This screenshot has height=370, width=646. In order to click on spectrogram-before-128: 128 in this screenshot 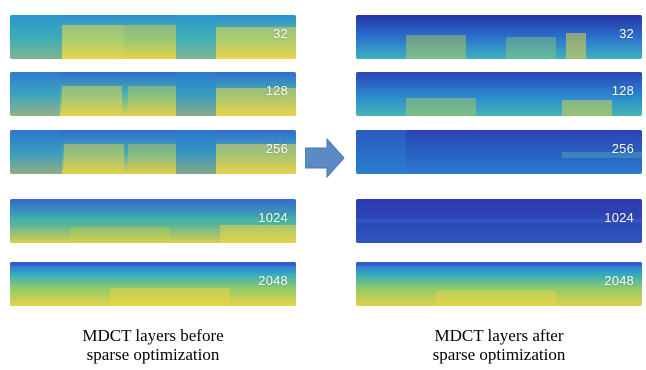, I will do `click(153, 94)`.